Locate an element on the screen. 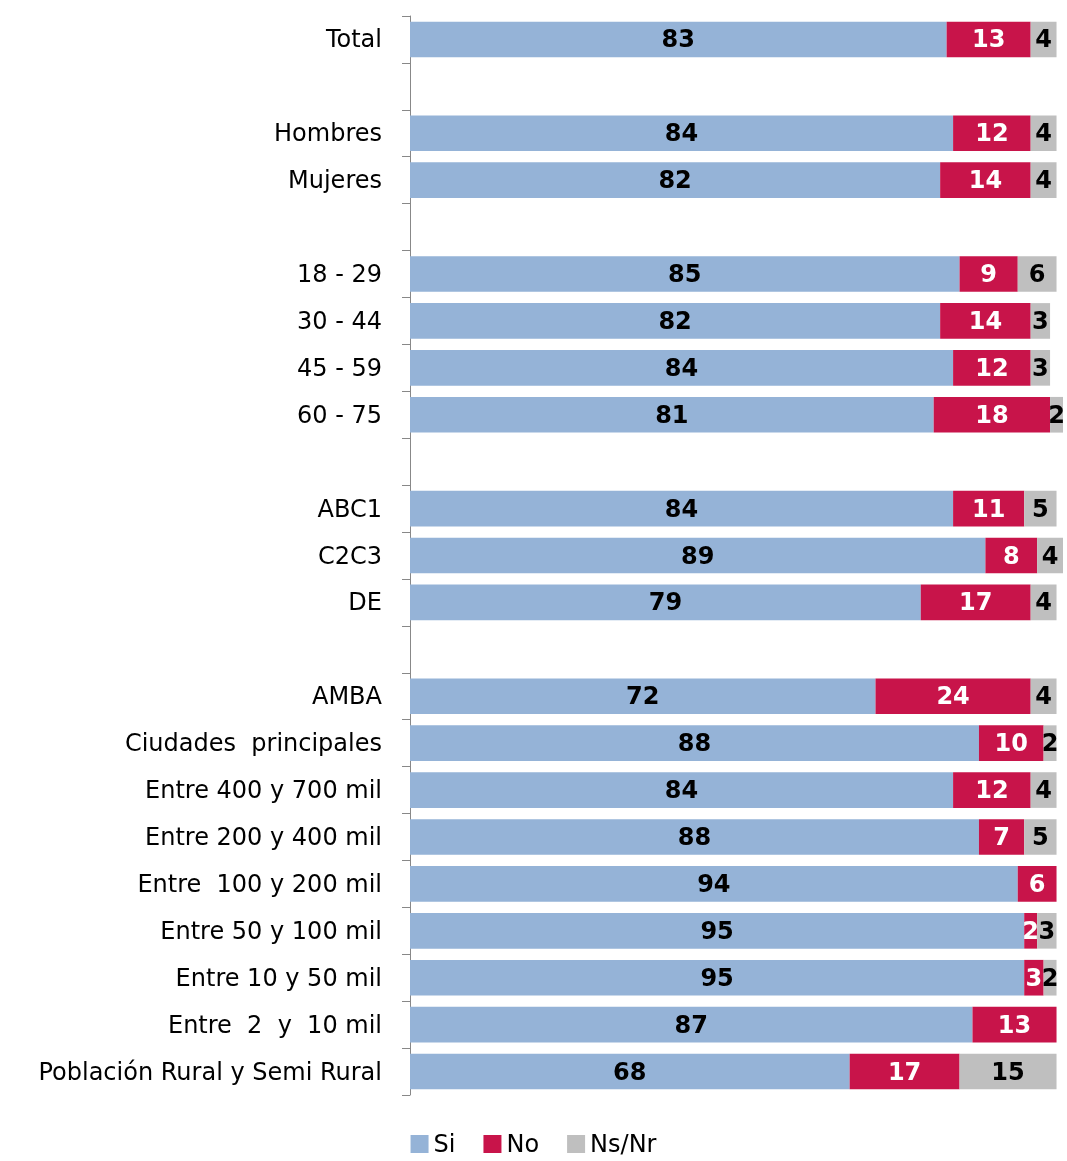  y-tick-label: 45 - 59 is located at coordinates (339, 367).